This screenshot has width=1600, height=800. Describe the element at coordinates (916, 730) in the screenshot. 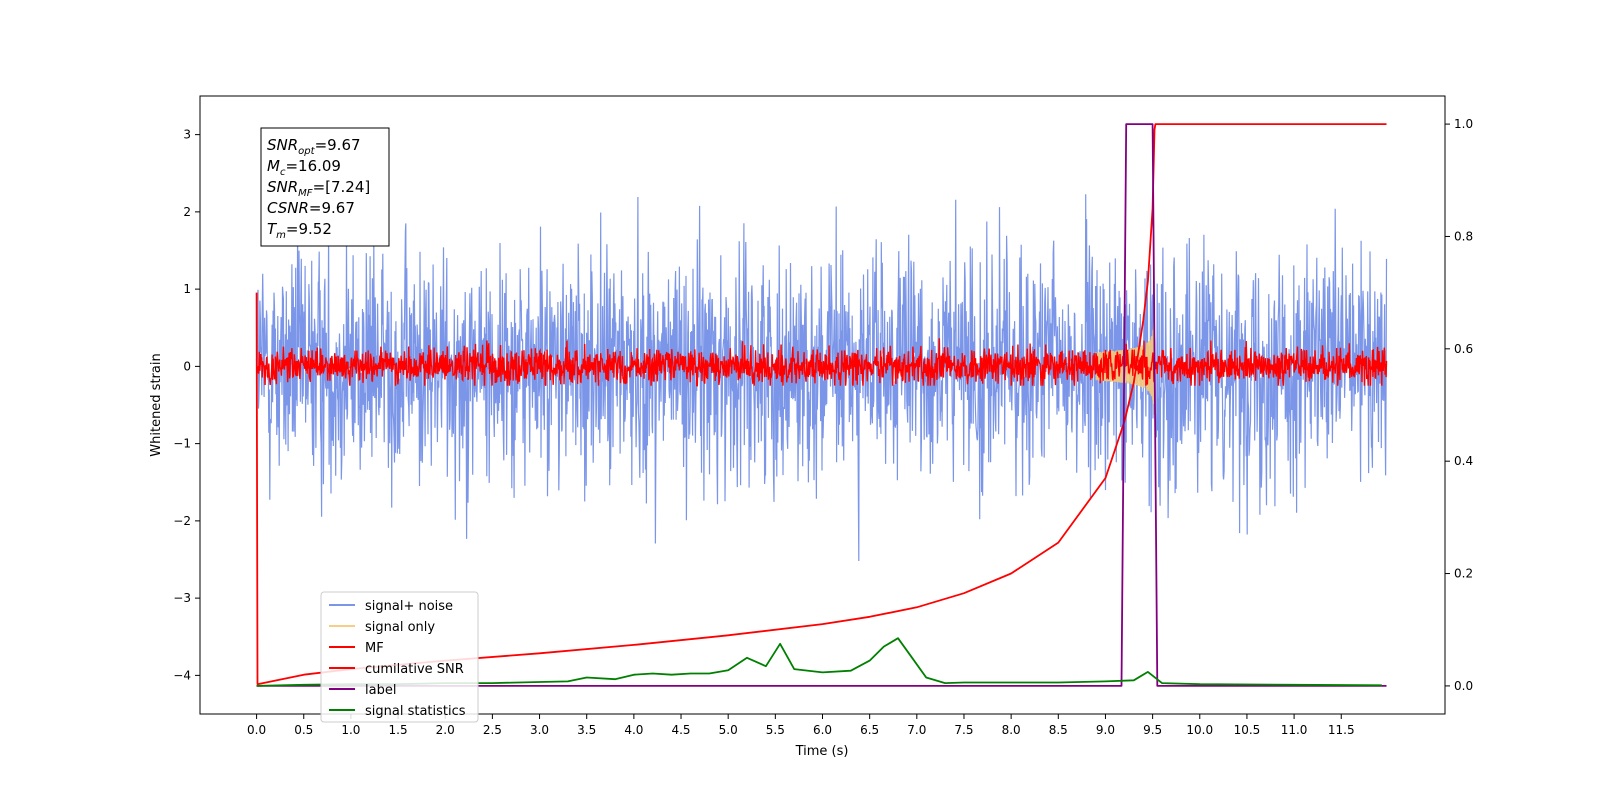

I see `x-tick-label: 7.0` at that location.